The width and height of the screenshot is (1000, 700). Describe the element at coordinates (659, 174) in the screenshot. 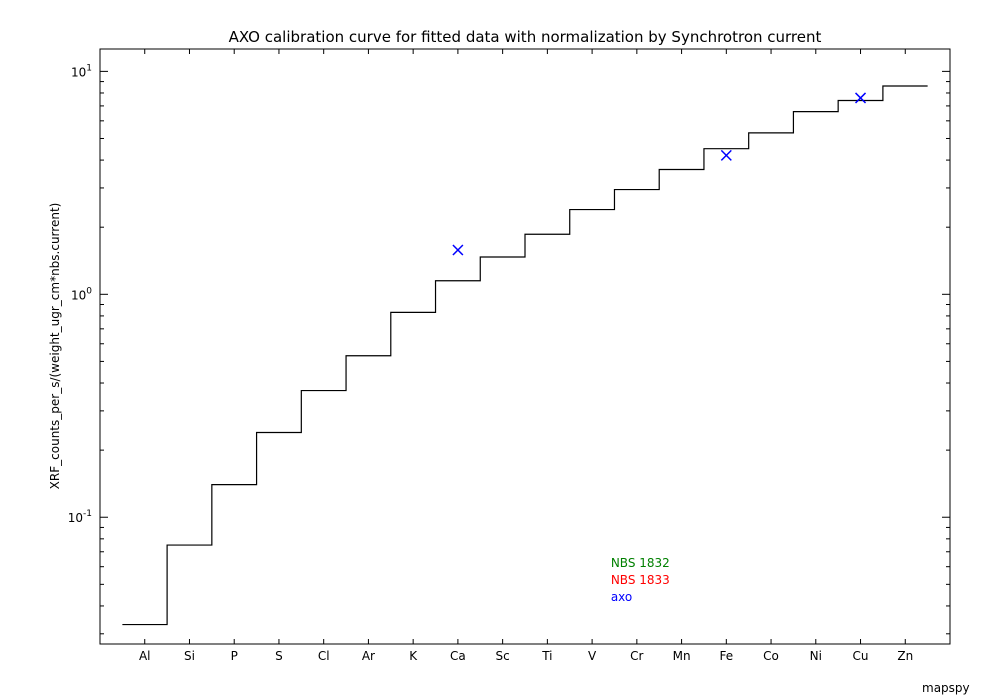

I see `markers-layer` at that location.